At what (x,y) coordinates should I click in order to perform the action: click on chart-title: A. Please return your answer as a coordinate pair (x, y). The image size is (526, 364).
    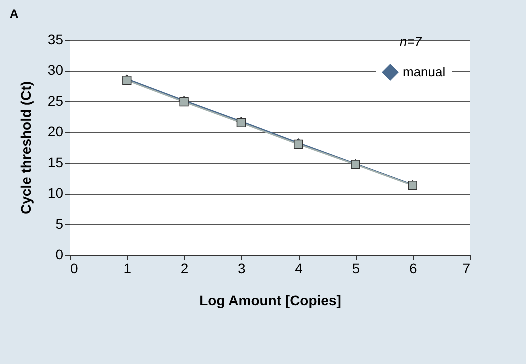
    Looking at the image, I should click on (14, 14).